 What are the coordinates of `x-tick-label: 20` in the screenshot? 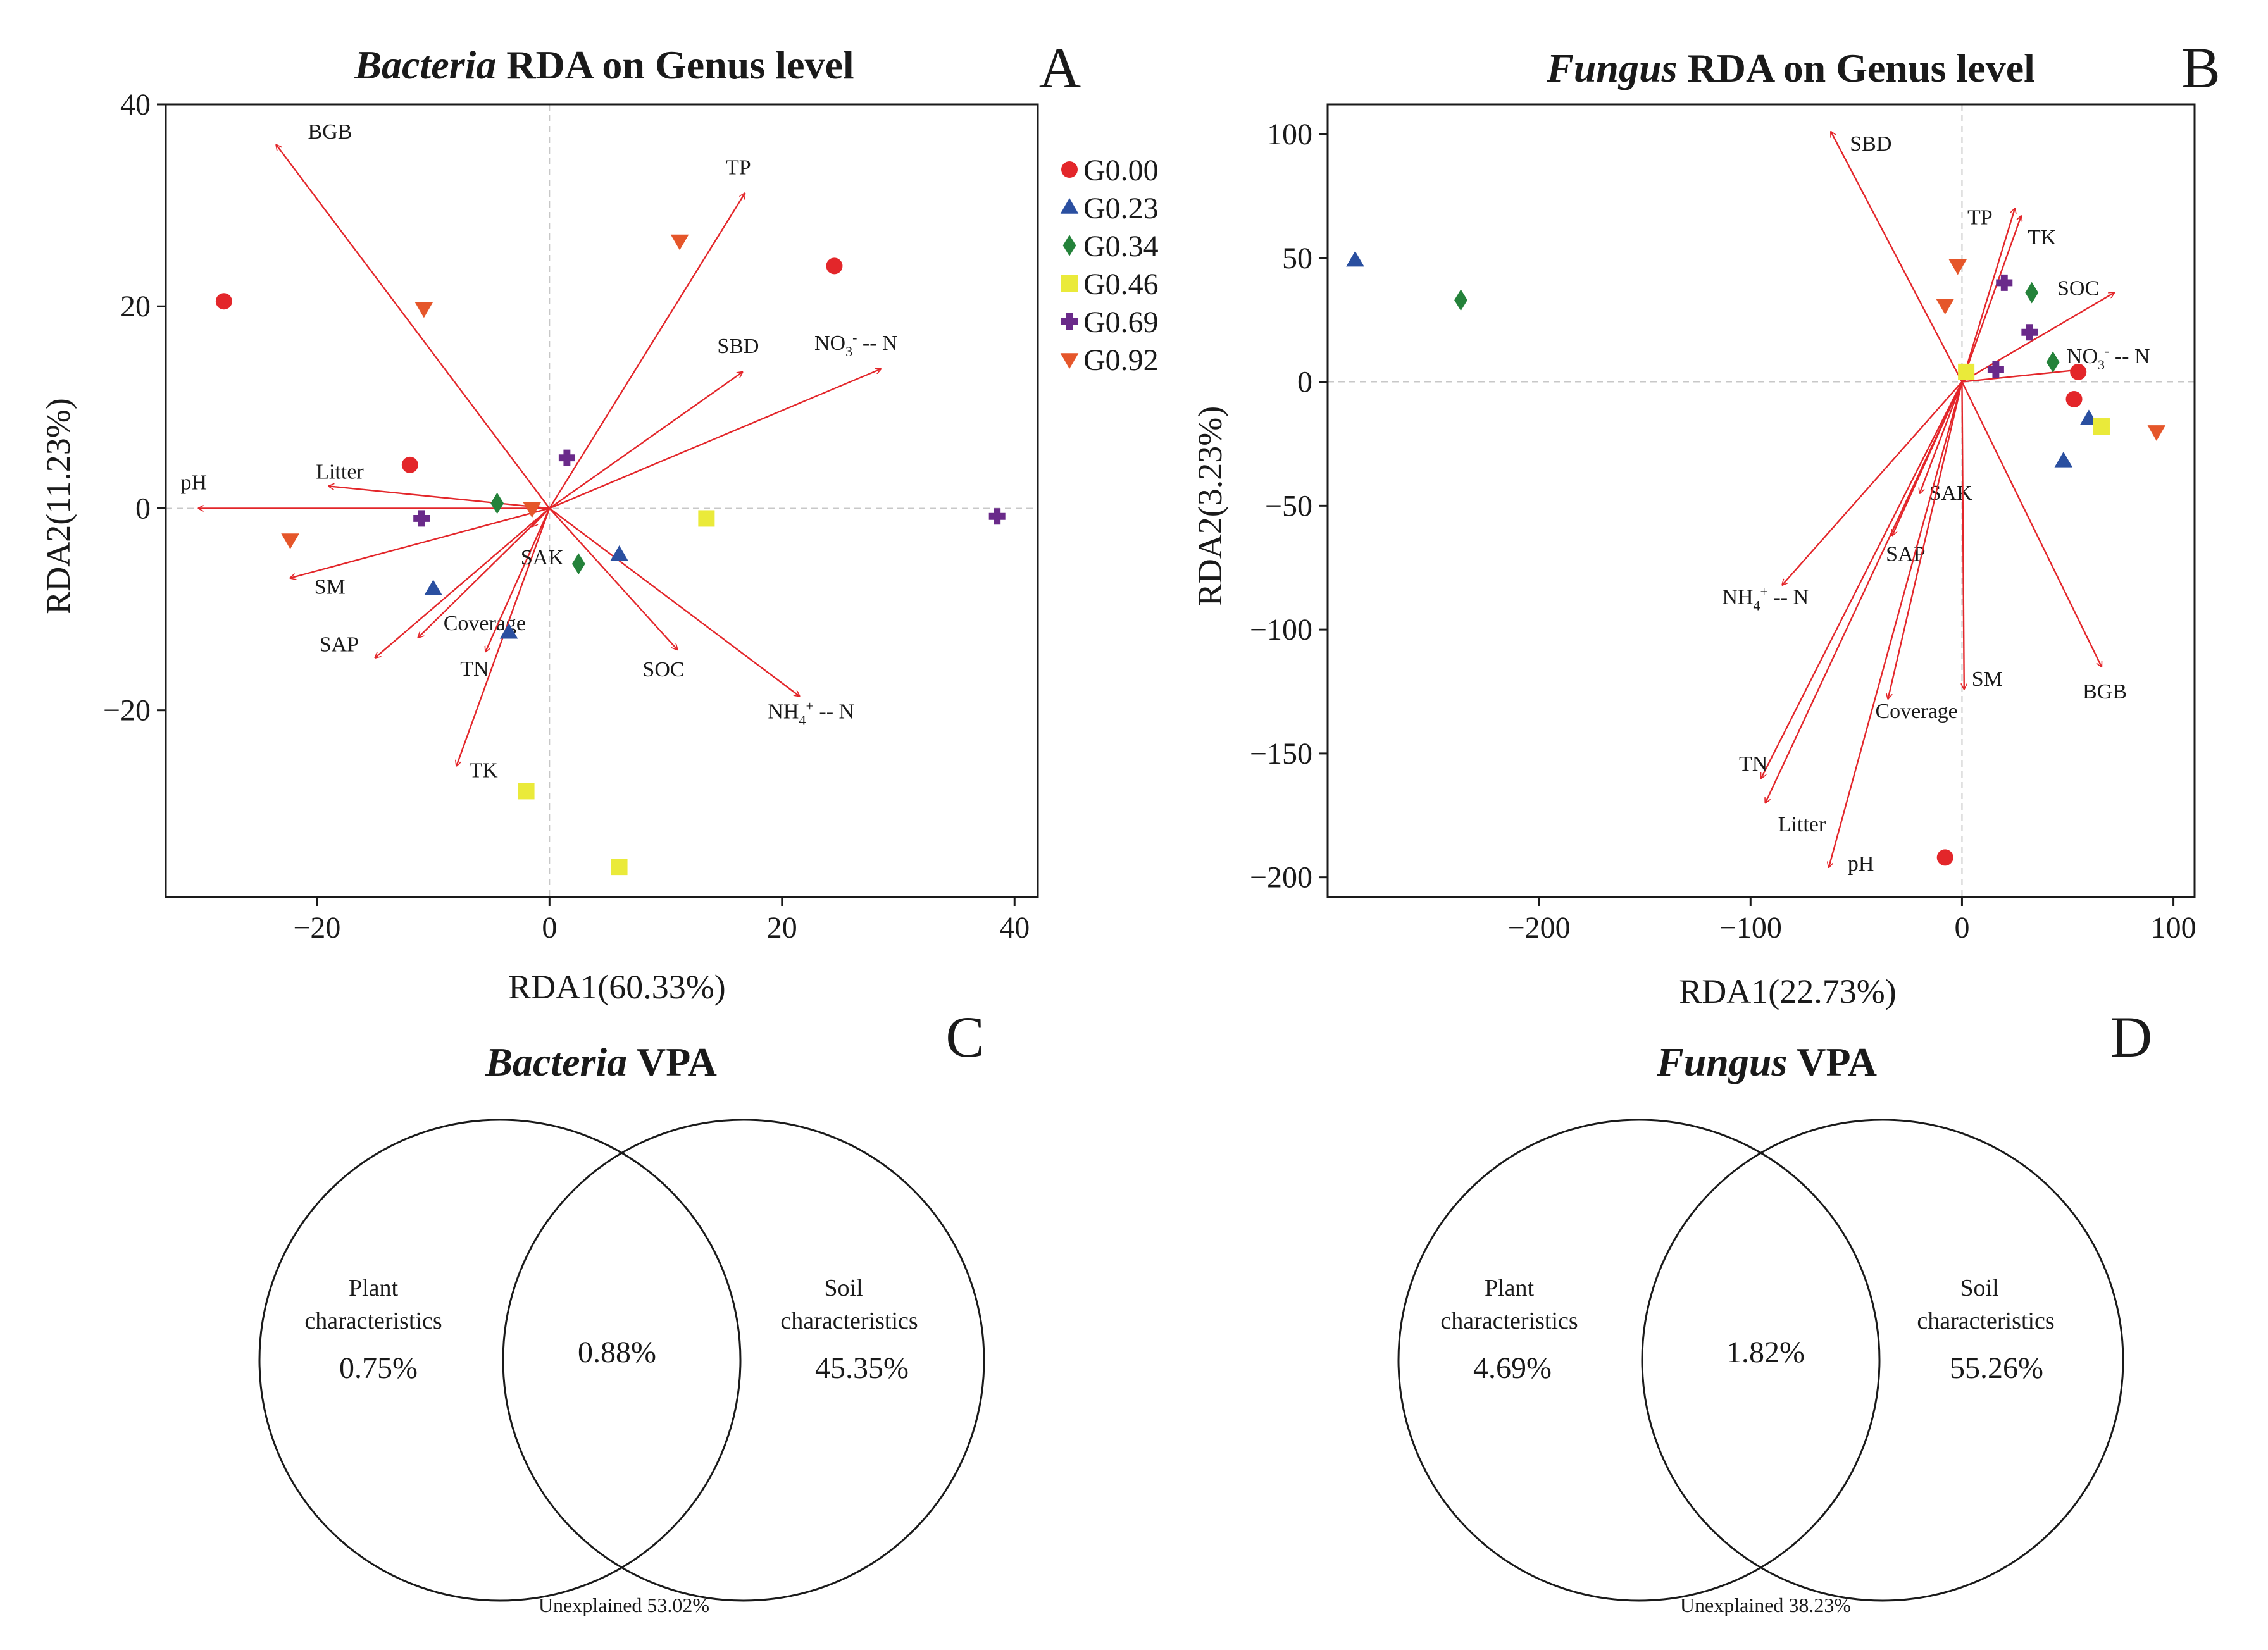 It's located at (782, 928).